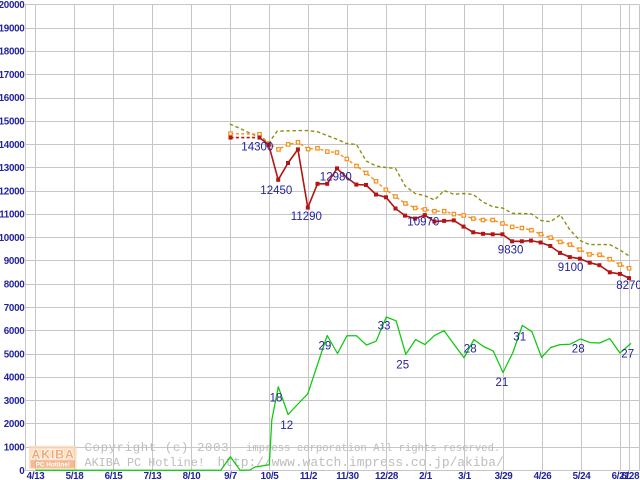 The height and width of the screenshot is (480, 640). What do you see at coordinates (384, 326) in the screenshot?
I see `svg-text: 33` at bounding box center [384, 326].